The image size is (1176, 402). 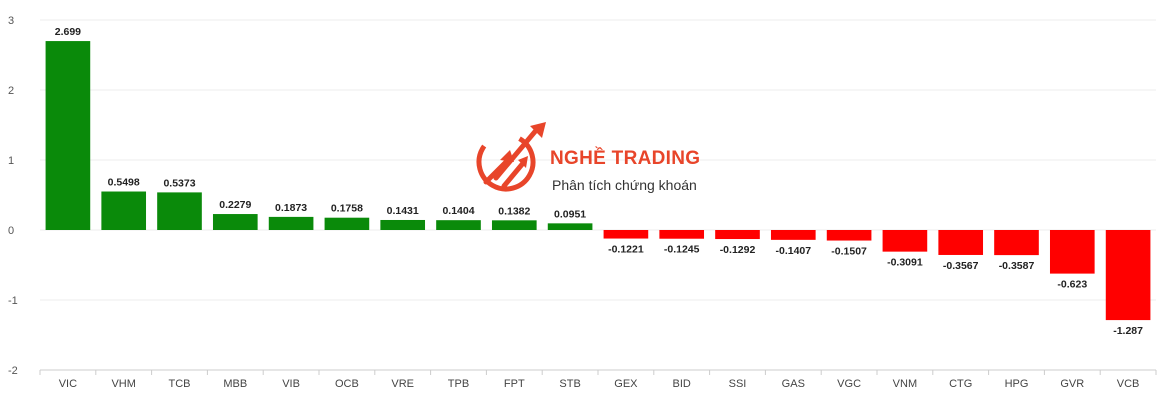 What do you see at coordinates (347, 209) in the screenshot?
I see `data-label: 0.1758` at bounding box center [347, 209].